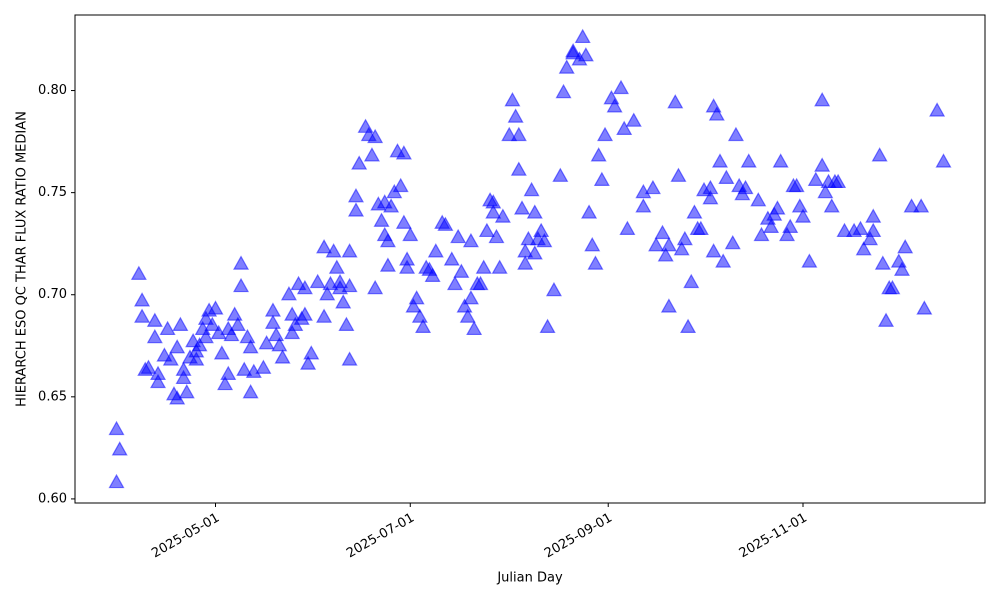 The width and height of the screenshot is (1000, 600). Describe the element at coordinates (22, 259) in the screenshot. I see `y-axis-label: HIERARCH ESO QC THAR FLUX RATIO MEDIAN` at that location.